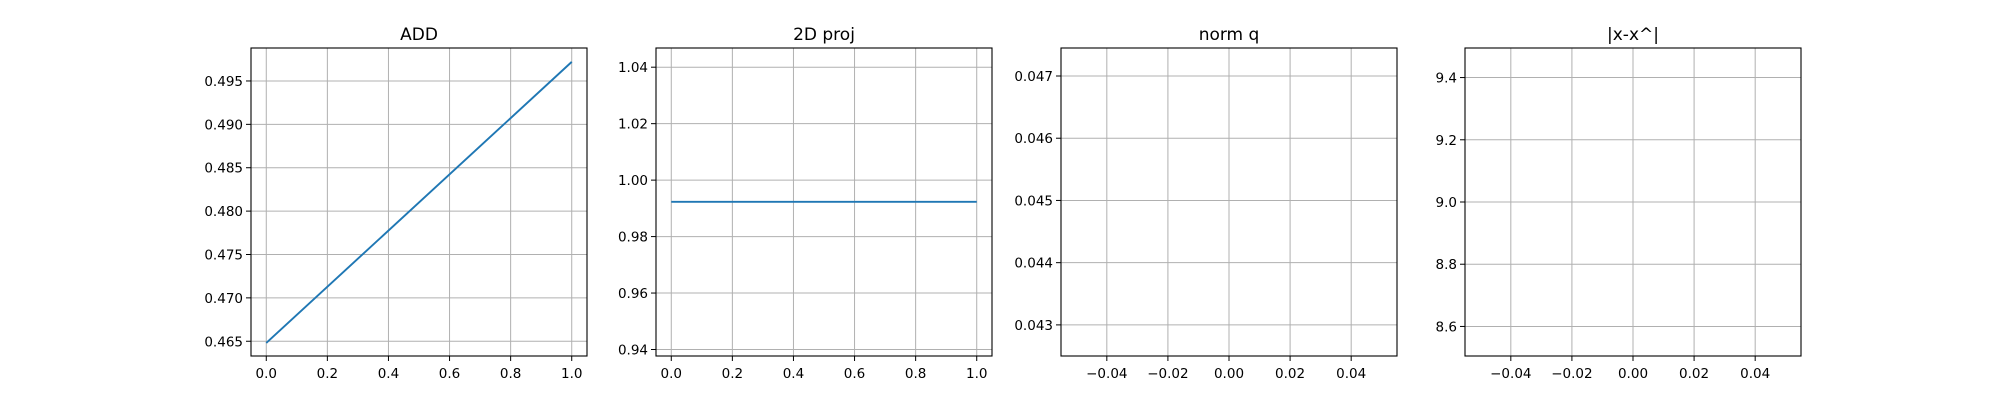 The width and height of the screenshot is (2000, 400). I want to click on y-tick-label: 0.044, so click(1033, 264).